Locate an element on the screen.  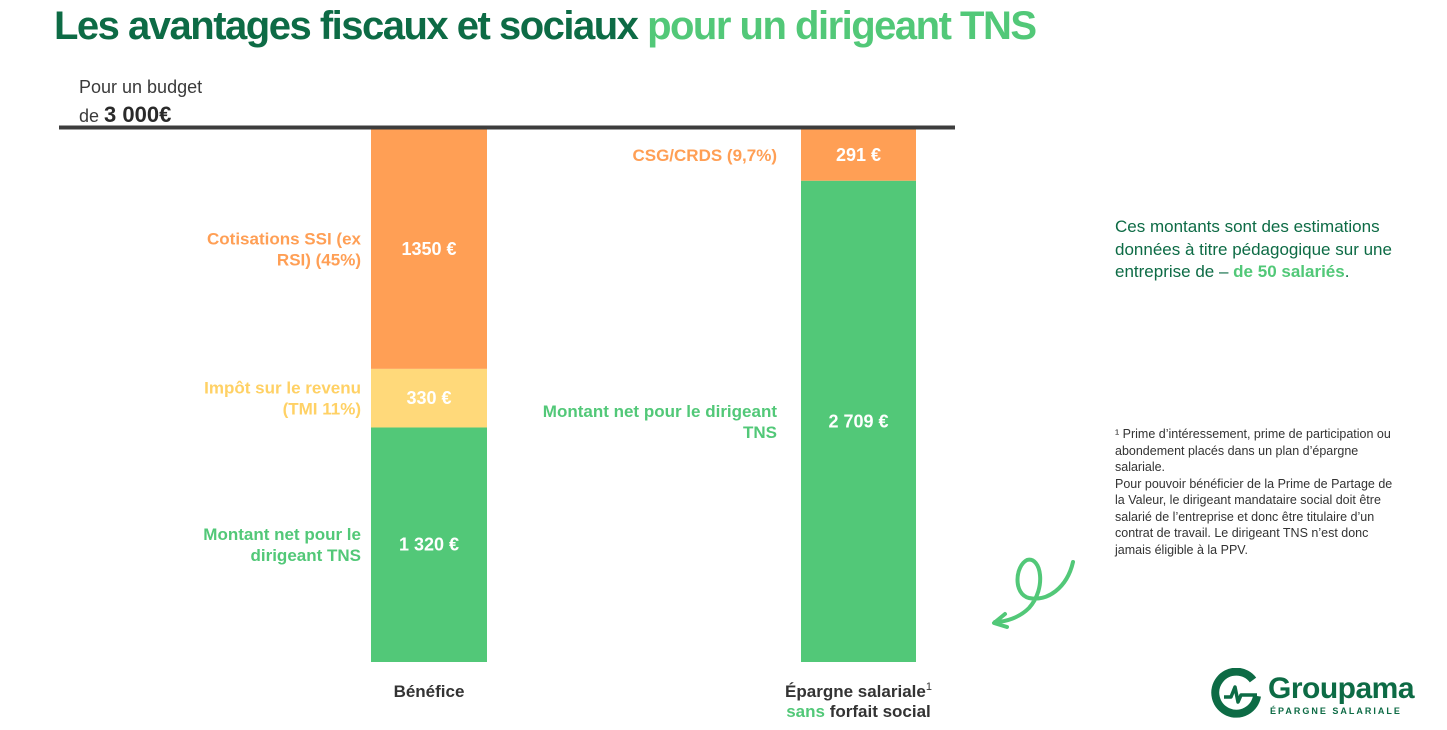
curly-arrow-icon is located at coordinates (1033, 593).